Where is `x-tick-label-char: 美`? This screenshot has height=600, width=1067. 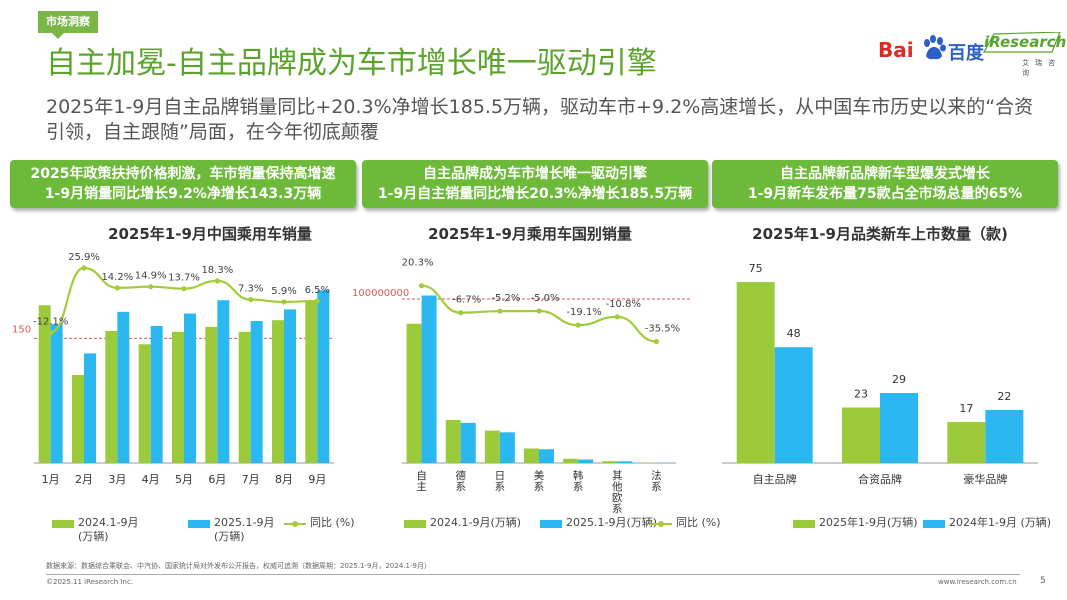 x-tick-label-char: 美 is located at coordinates (539, 475).